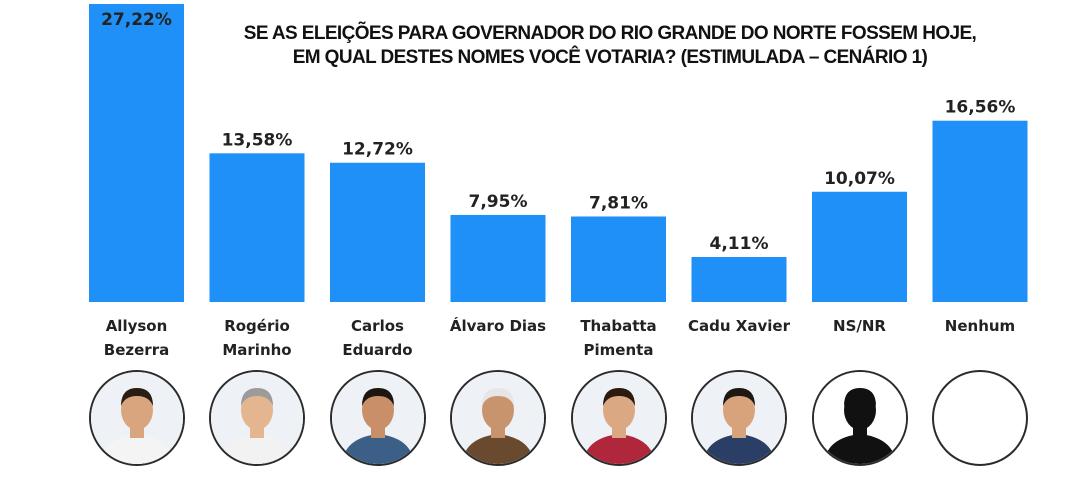 Image resolution: width=1092 pixels, height=487 pixels. Describe the element at coordinates (980, 108) in the screenshot. I see `bar-value-label-7: 16,56%` at that location.